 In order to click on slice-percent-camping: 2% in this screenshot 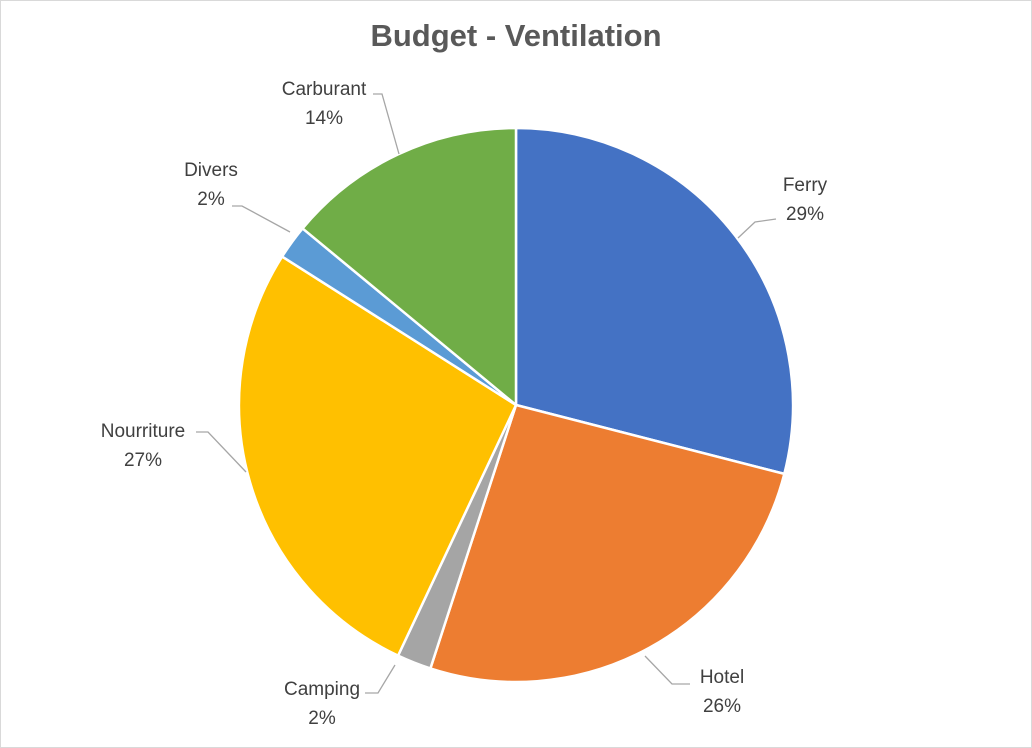, I will do `click(322, 718)`.